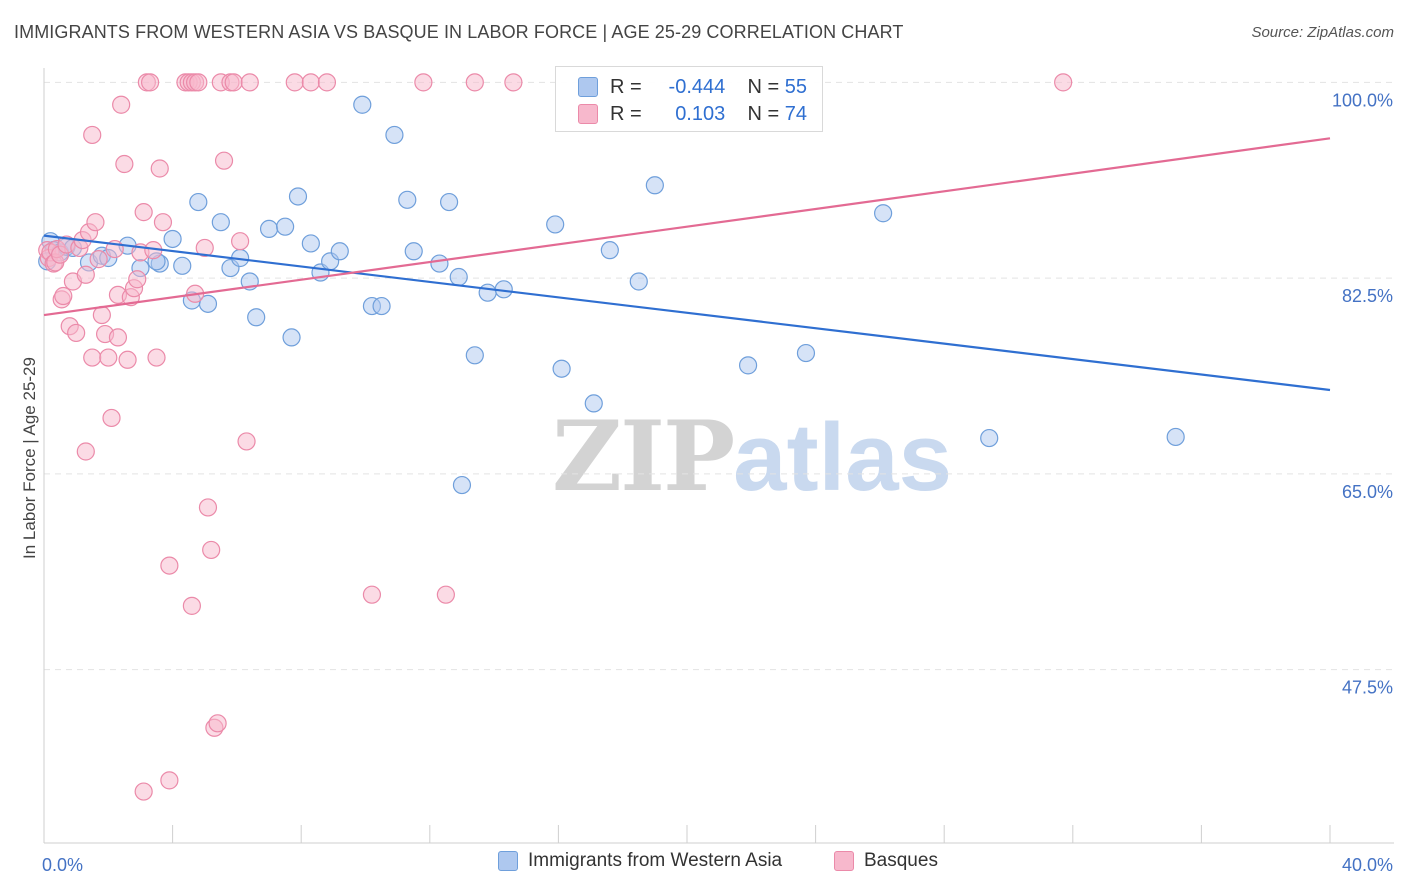 The width and height of the screenshot is (1406, 892). What do you see at coordinates (1367, 688) in the screenshot?
I see `y-tick-label: 47.5%` at bounding box center [1367, 688].